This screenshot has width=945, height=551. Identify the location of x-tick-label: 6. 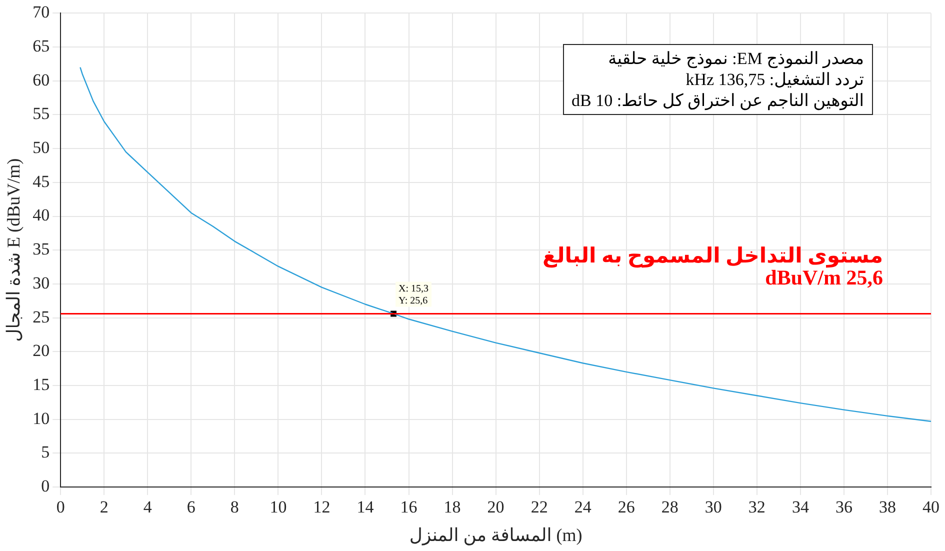
(191, 507).